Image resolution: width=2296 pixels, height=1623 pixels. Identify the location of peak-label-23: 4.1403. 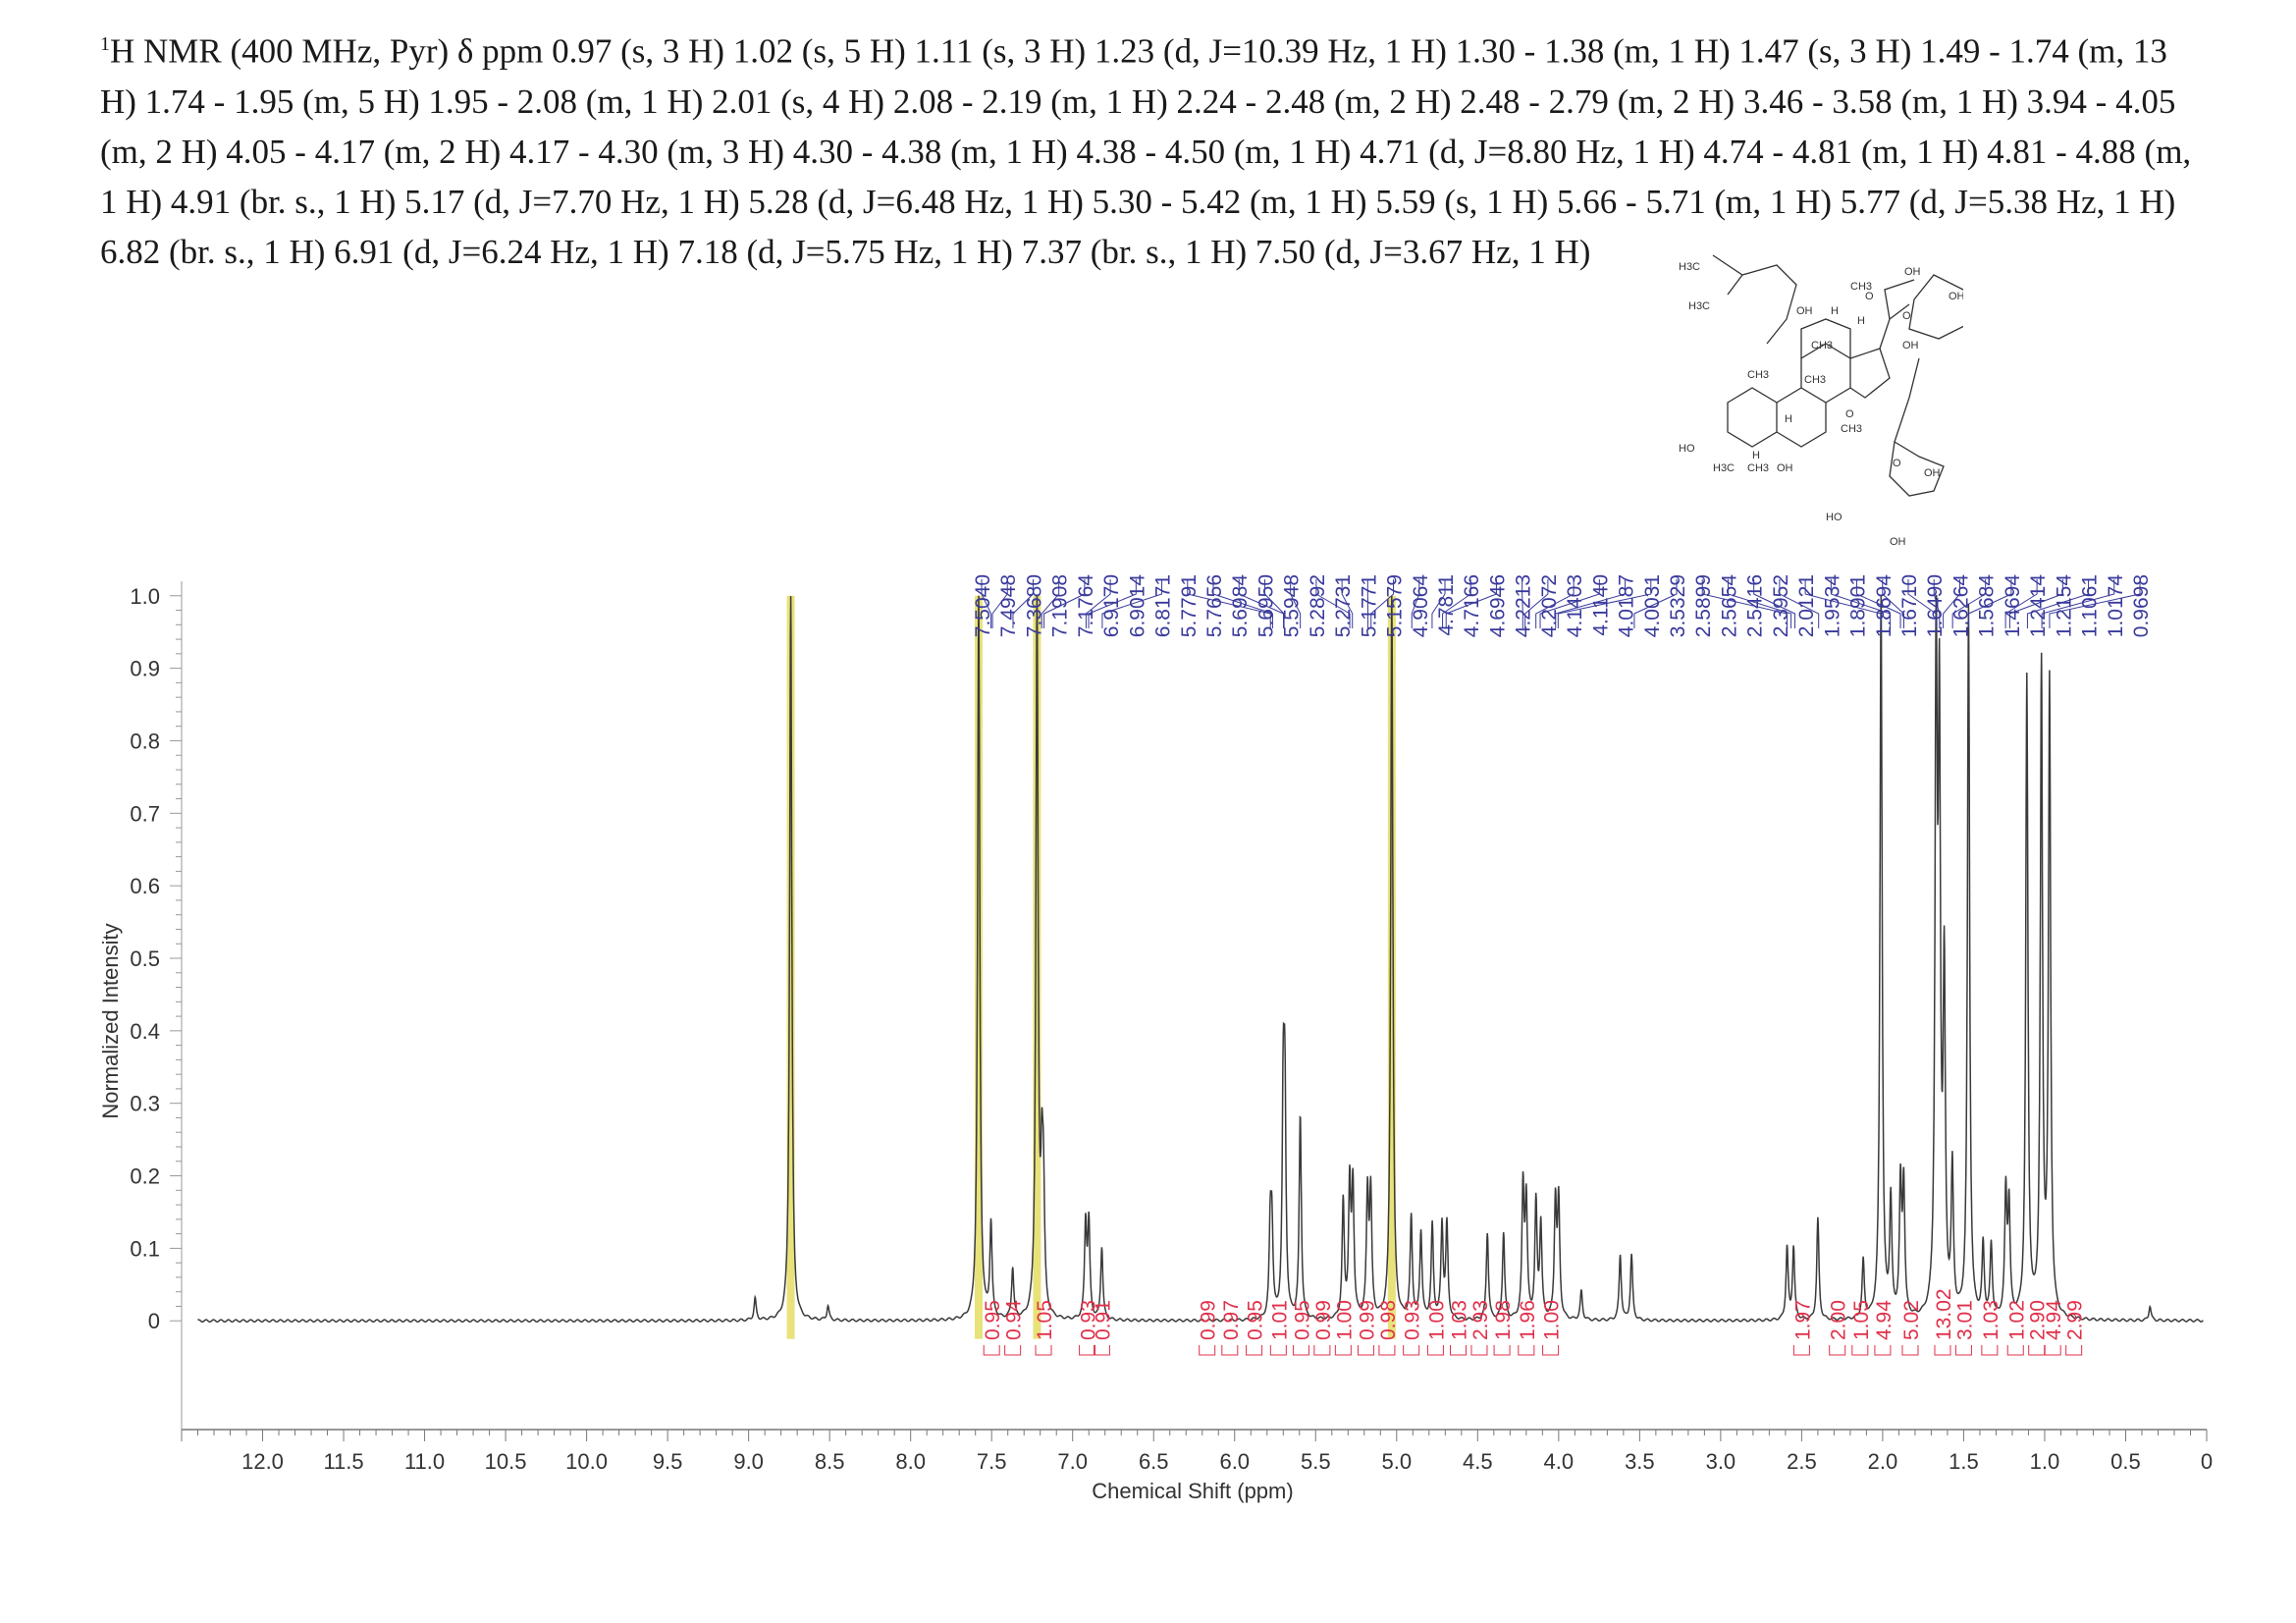
(1575, 605).